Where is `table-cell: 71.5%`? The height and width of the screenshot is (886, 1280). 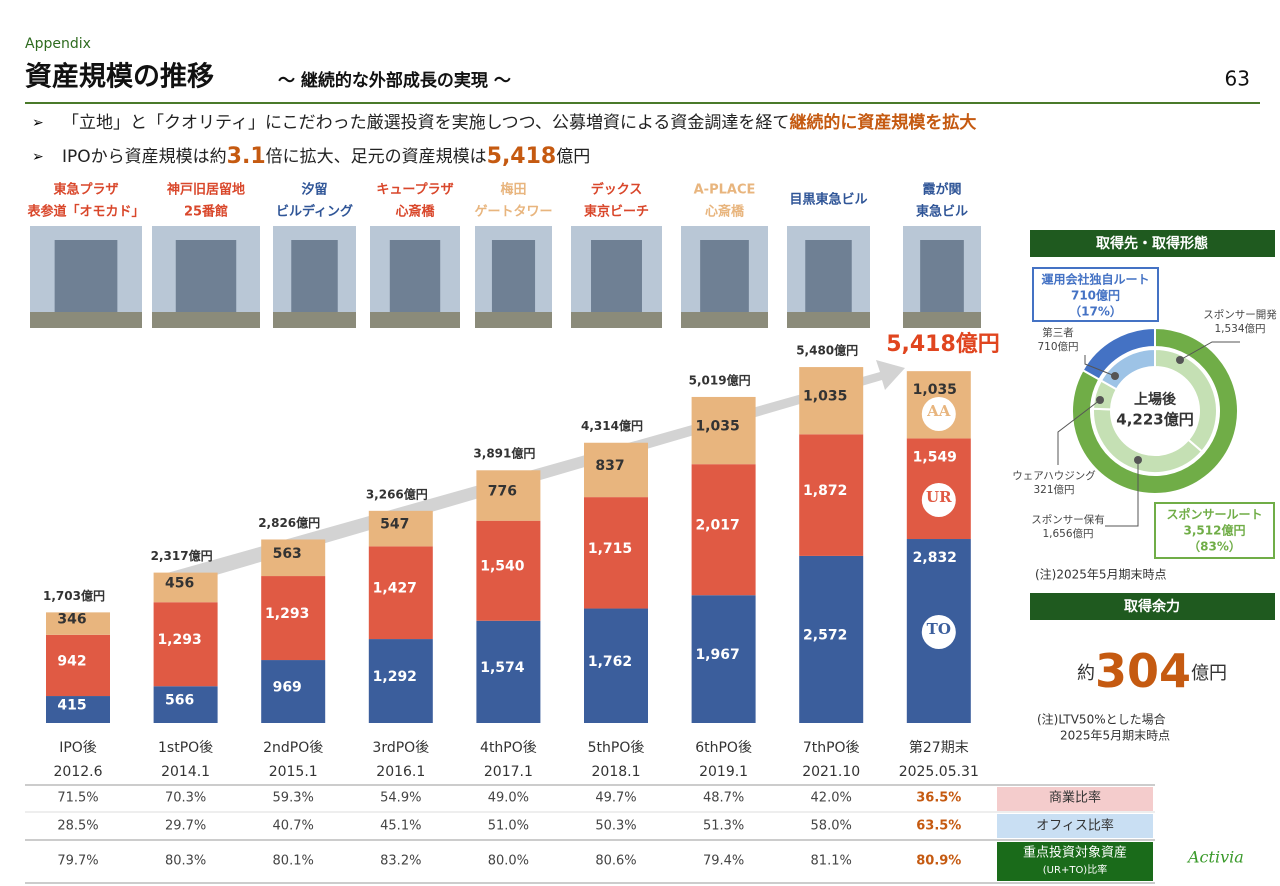
table-cell: 71.5% is located at coordinates (77, 798).